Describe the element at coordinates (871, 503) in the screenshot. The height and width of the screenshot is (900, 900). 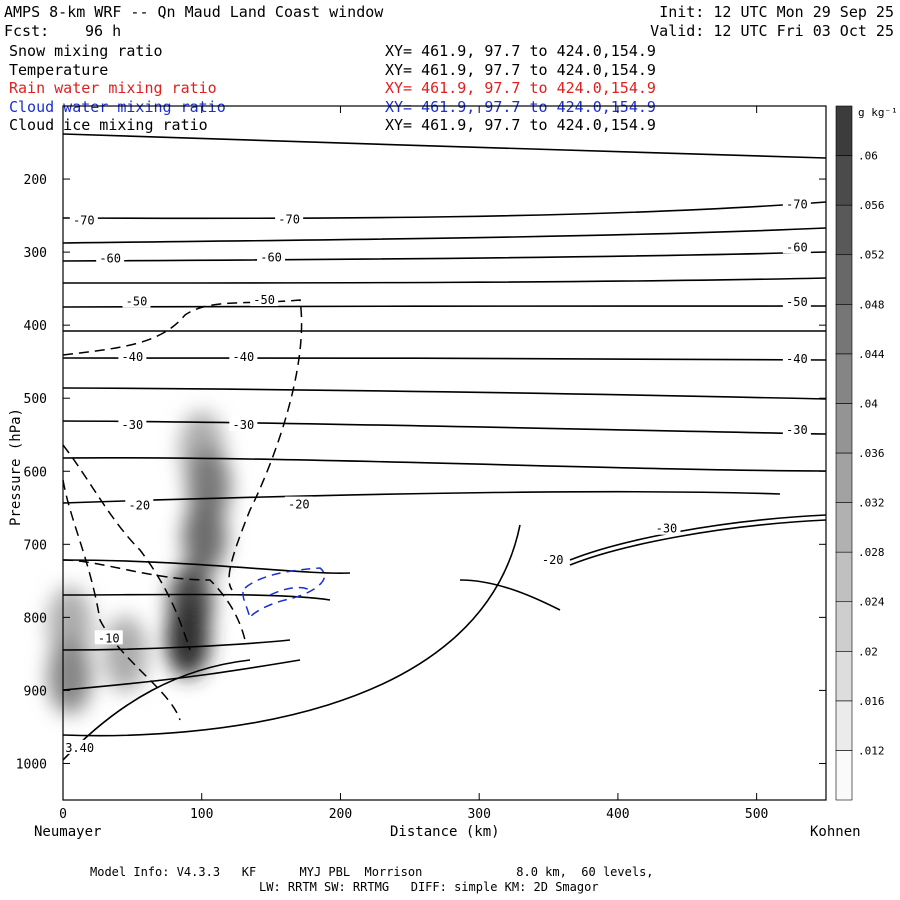
I see `colorbar-tick-label: .032` at that location.